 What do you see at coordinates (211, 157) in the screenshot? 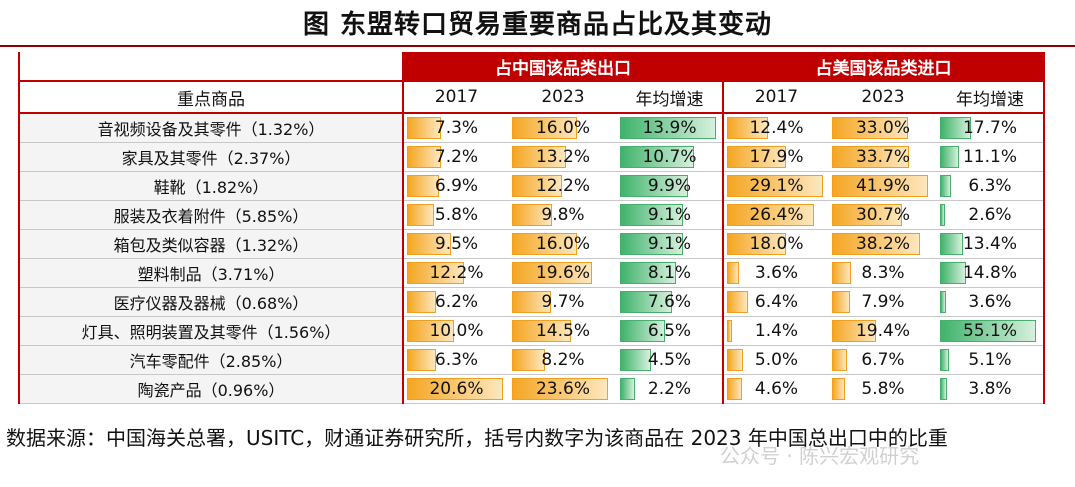
I see `row-label: 家具及其零件（2.37%）` at bounding box center [211, 157].